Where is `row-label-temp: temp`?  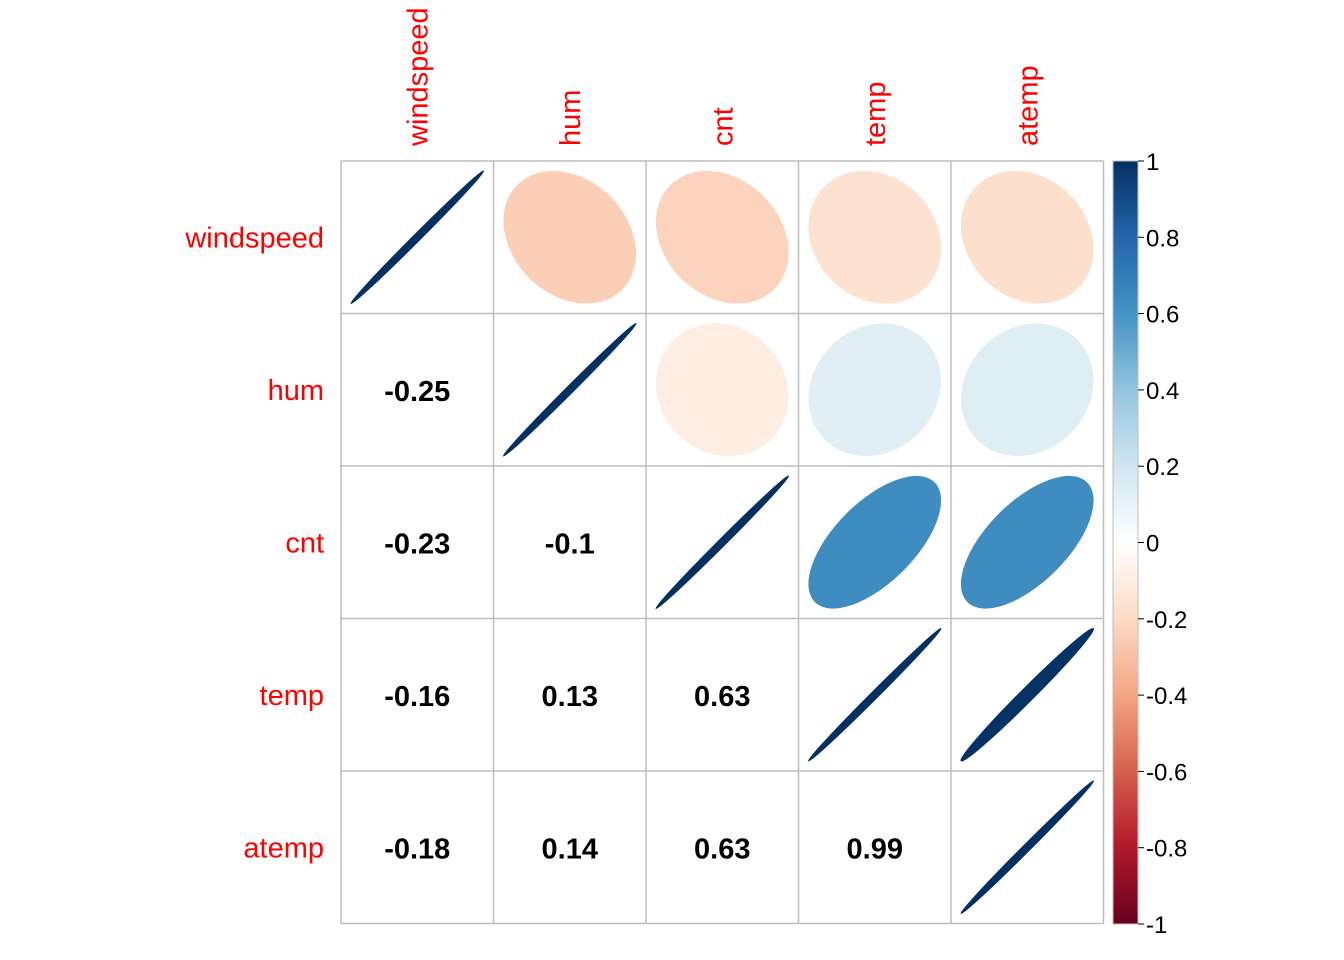 row-label-temp: temp is located at coordinates (292, 696).